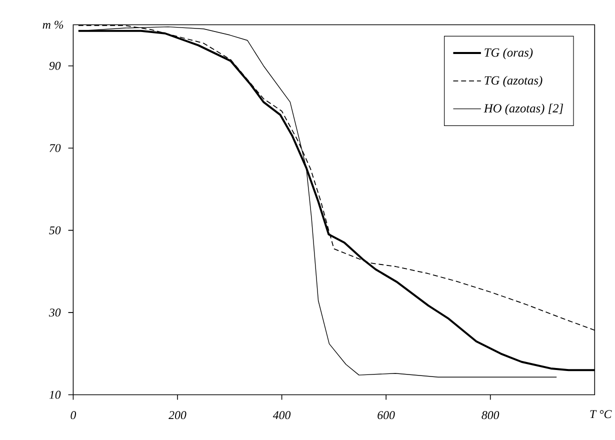  Describe the element at coordinates (73, 415) in the screenshot. I see `x-tick-label: 0` at that location.